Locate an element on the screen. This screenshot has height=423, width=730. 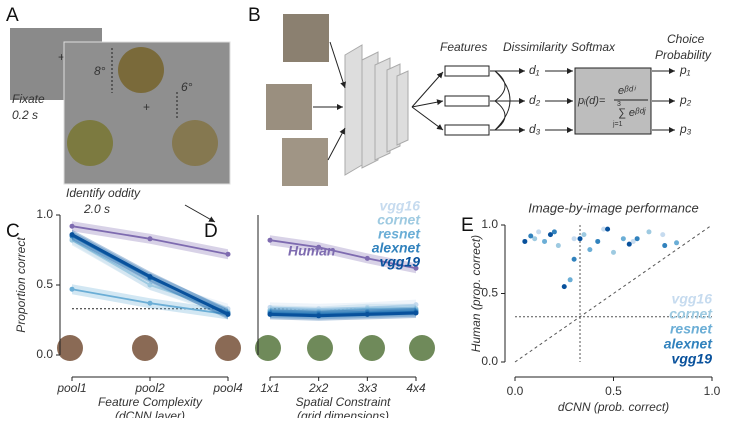
label: Softmax is located at coordinates (593, 47).